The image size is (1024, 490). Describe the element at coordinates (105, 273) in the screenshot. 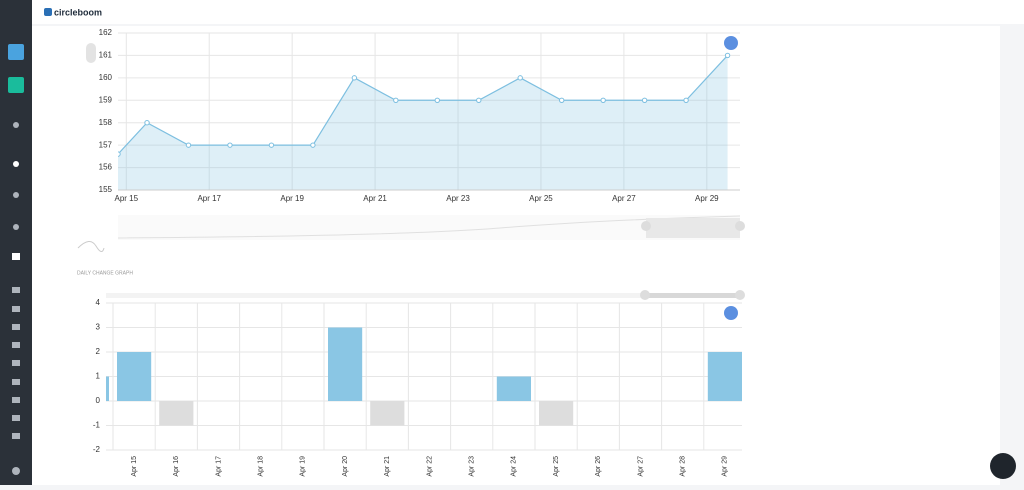

I see `section-label: DAILY CHANGE GRAPH` at that location.